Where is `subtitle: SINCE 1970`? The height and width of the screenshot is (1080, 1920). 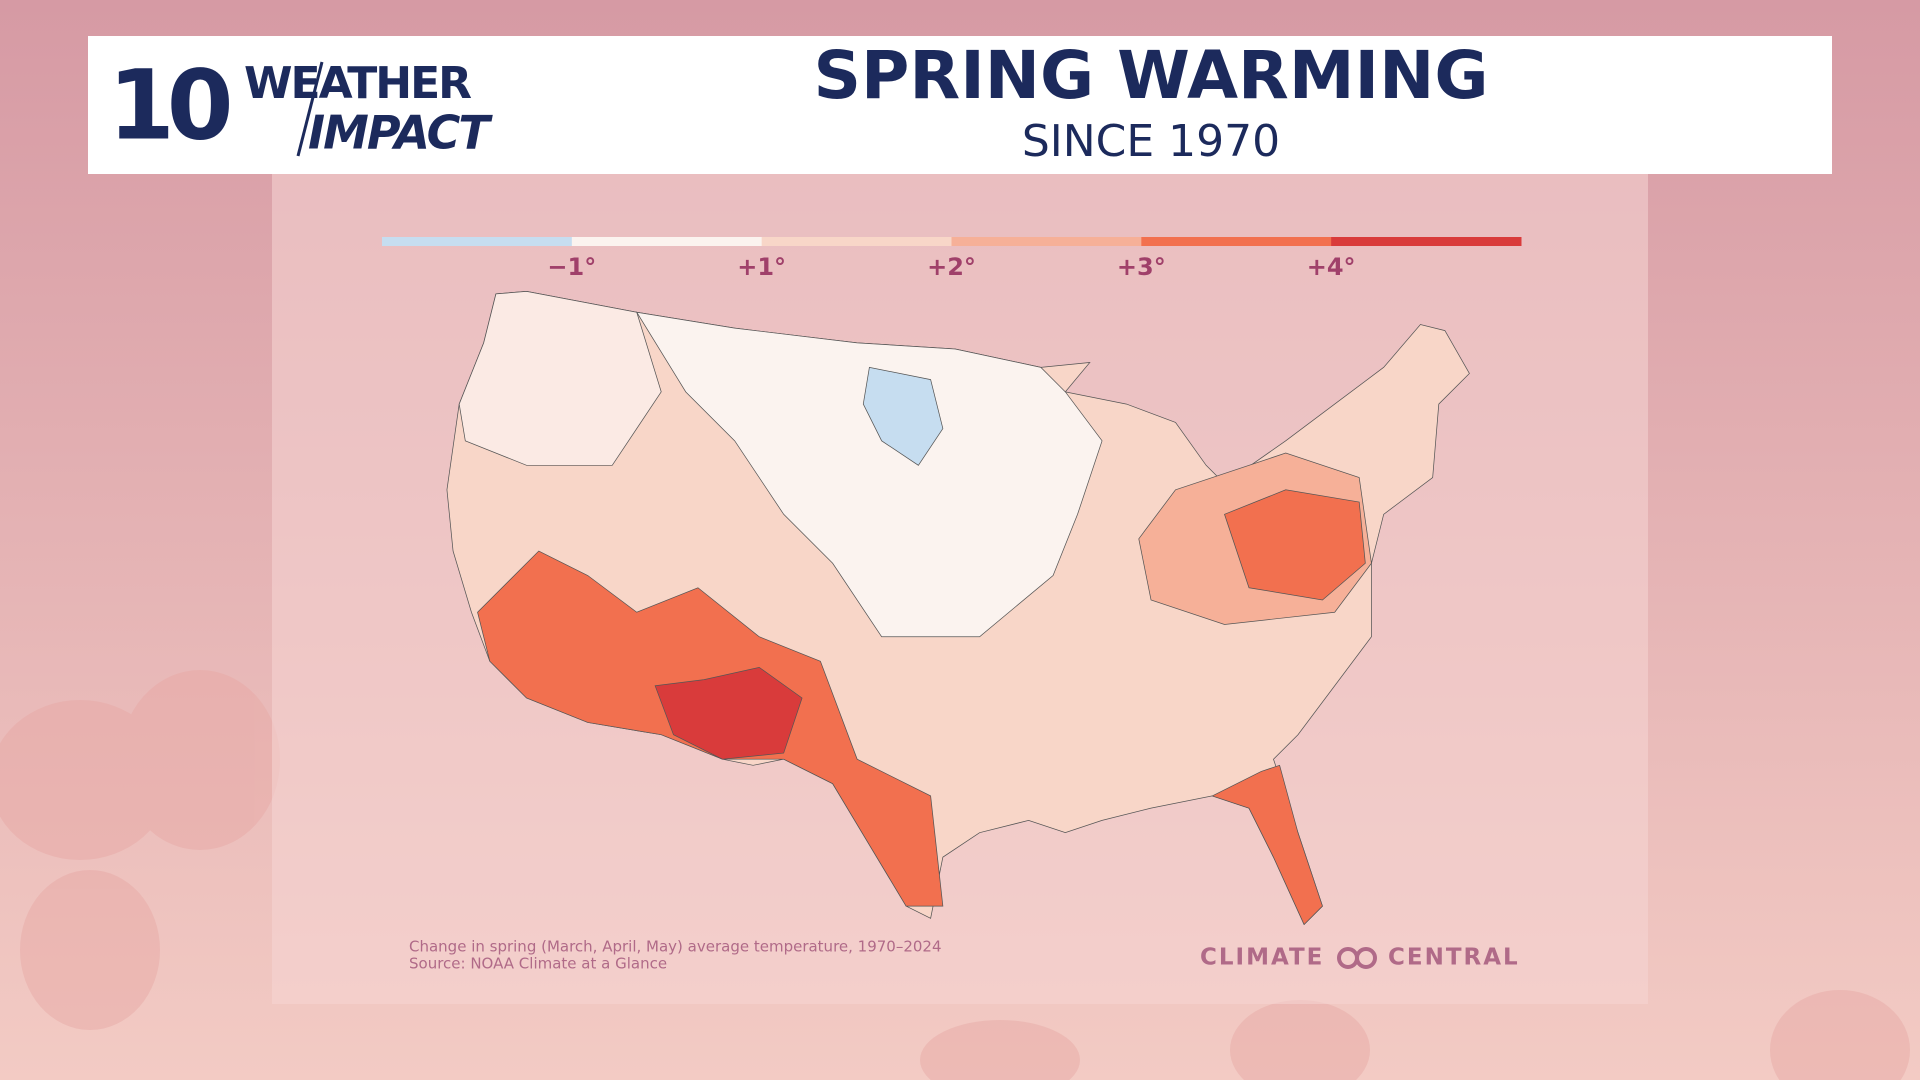
subtitle: SINCE 1970 is located at coordinates (1151, 141).